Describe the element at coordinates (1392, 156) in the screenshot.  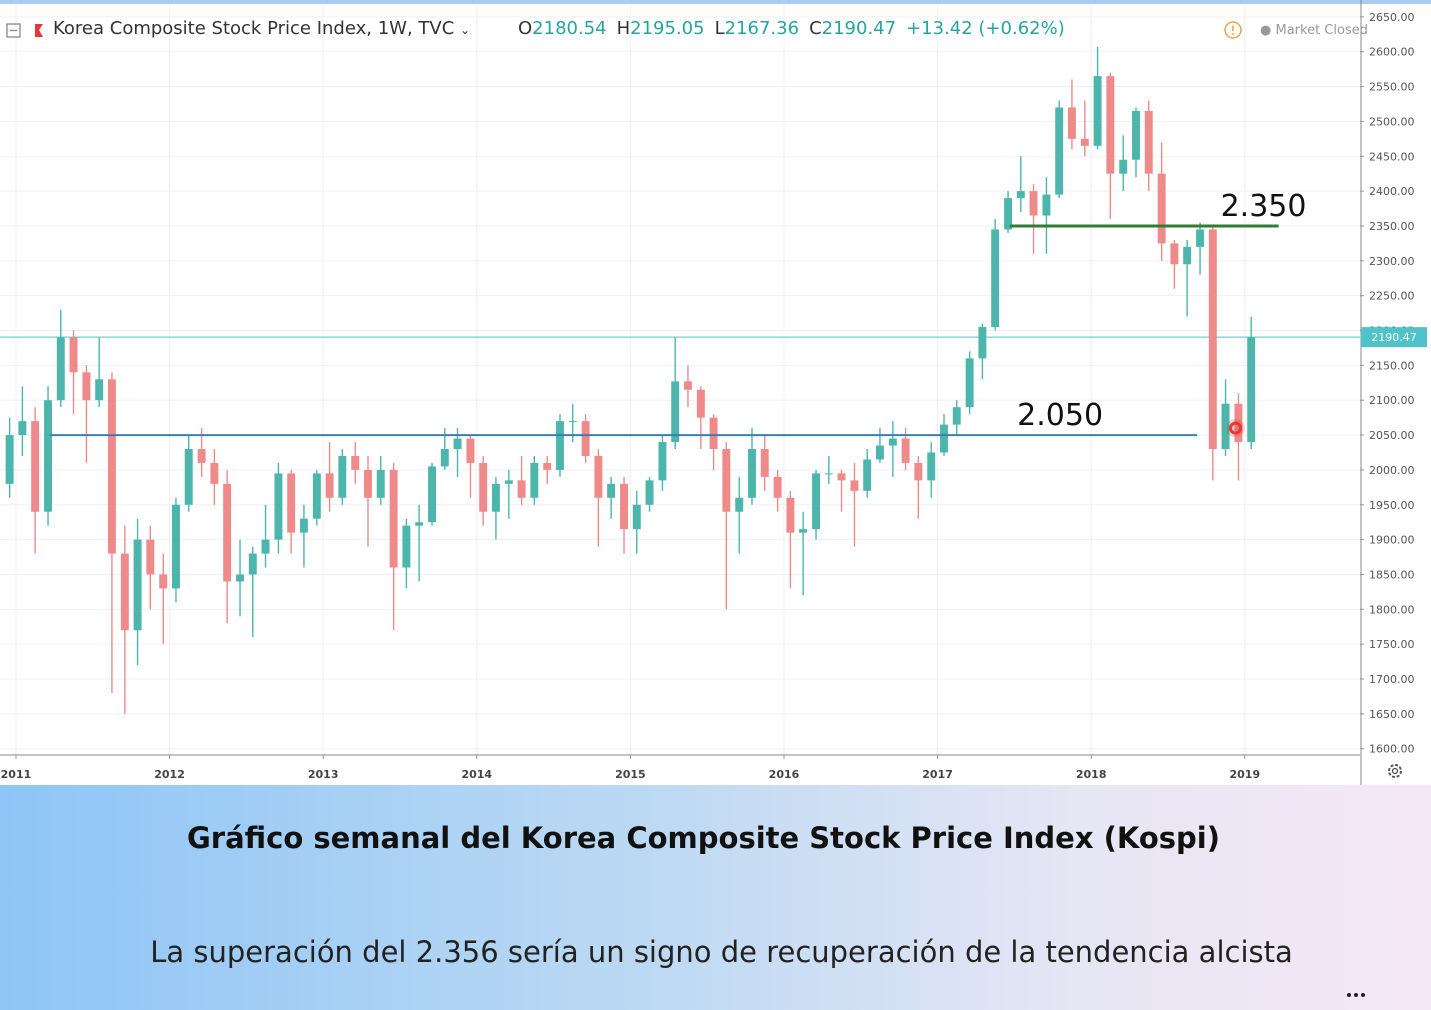
I see `y-tick-label: 2450.00` at that location.